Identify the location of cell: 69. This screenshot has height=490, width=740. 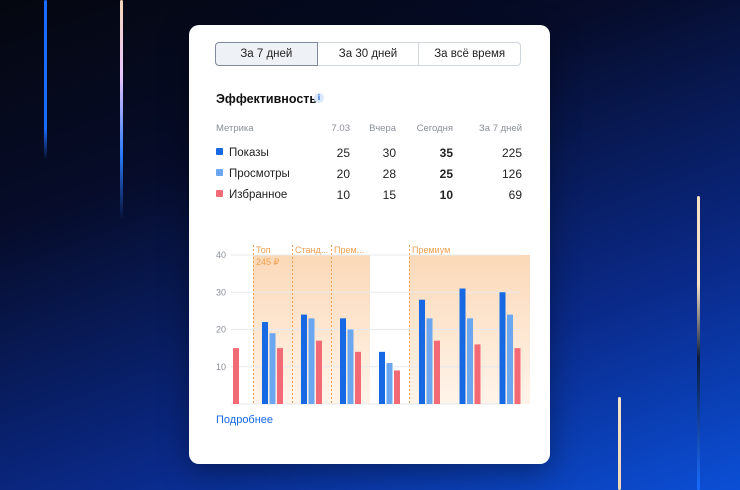
(515, 194).